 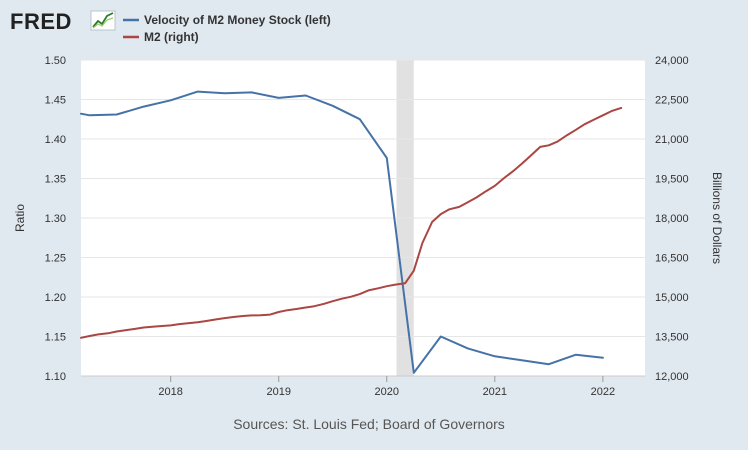 I want to click on y-axis-left-ticks: 1.10 1.15 1.20 1.25 1.30 1.35 1.40 1.45 1.50, so click(x=55, y=219).